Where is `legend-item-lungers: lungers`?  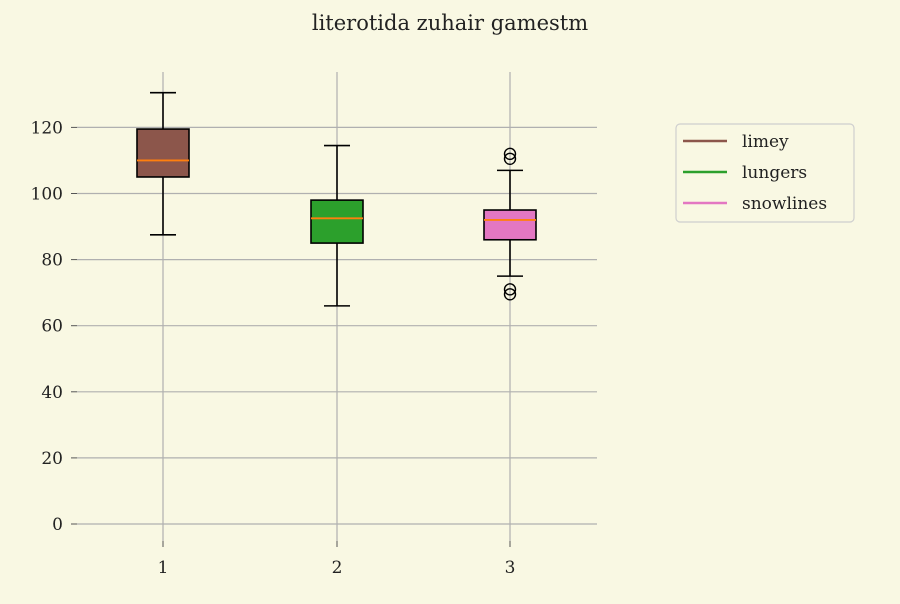
legend-item-lungers: lungers is located at coordinates (745, 173).